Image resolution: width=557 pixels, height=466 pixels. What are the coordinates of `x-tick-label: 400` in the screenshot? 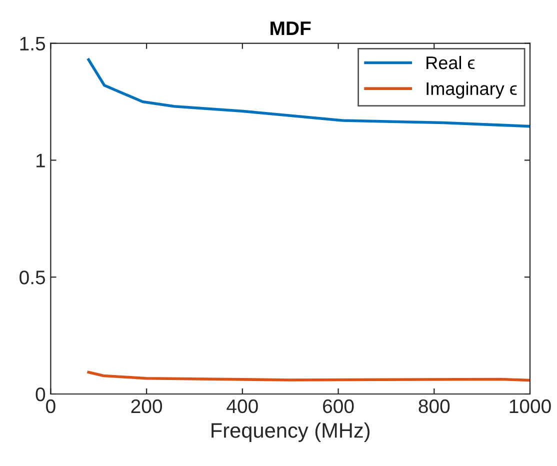 It's located at (242, 406).